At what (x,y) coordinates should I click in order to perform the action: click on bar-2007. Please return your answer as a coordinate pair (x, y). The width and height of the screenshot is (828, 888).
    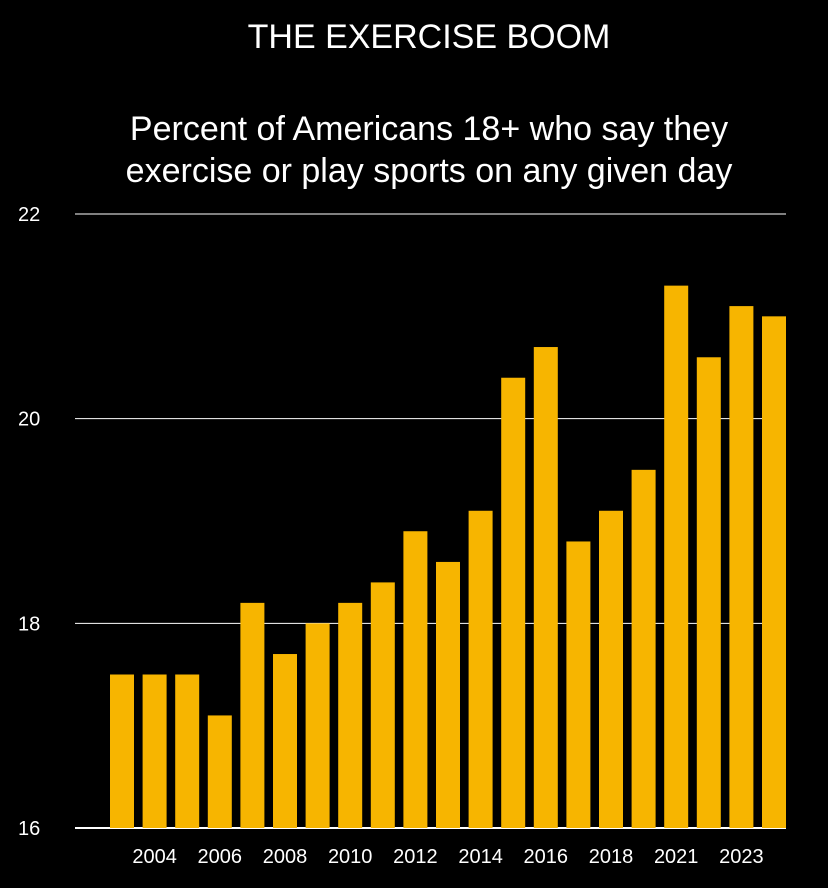
    Looking at the image, I should click on (252, 715).